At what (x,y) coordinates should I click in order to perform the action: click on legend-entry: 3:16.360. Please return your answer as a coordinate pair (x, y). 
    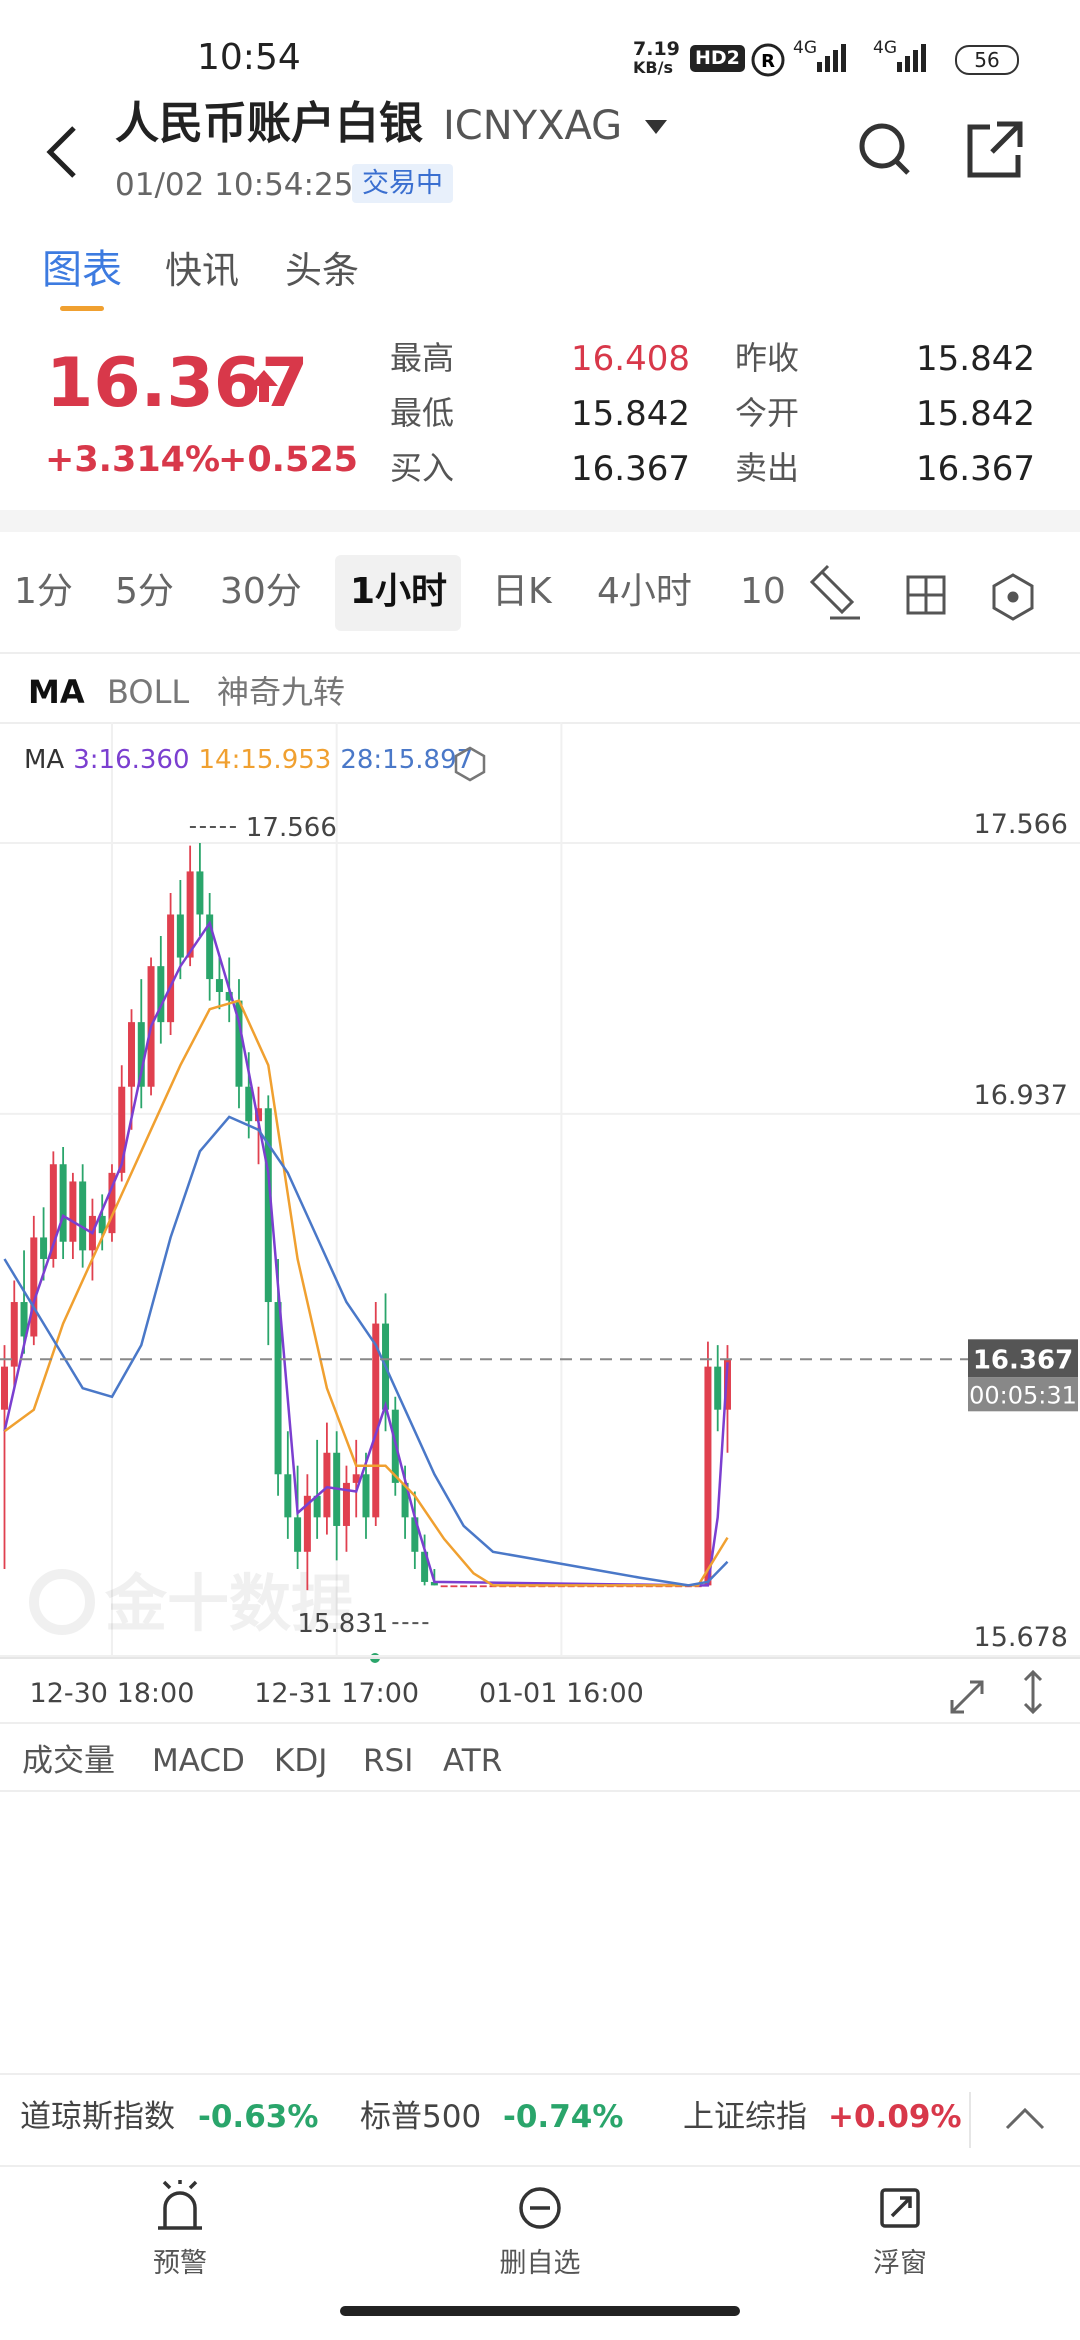
    Looking at the image, I should click on (131, 760).